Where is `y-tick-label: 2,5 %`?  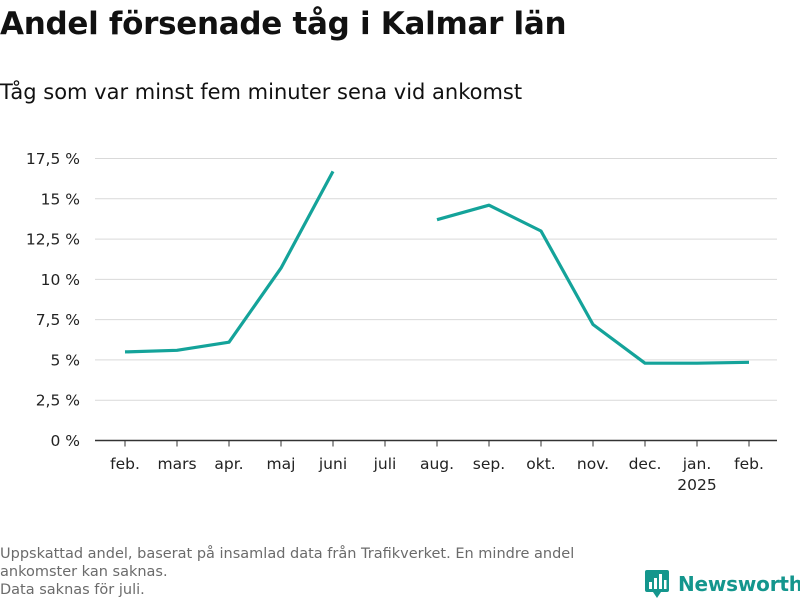
y-tick-label: 2,5 % is located at coordinates (58, 401).